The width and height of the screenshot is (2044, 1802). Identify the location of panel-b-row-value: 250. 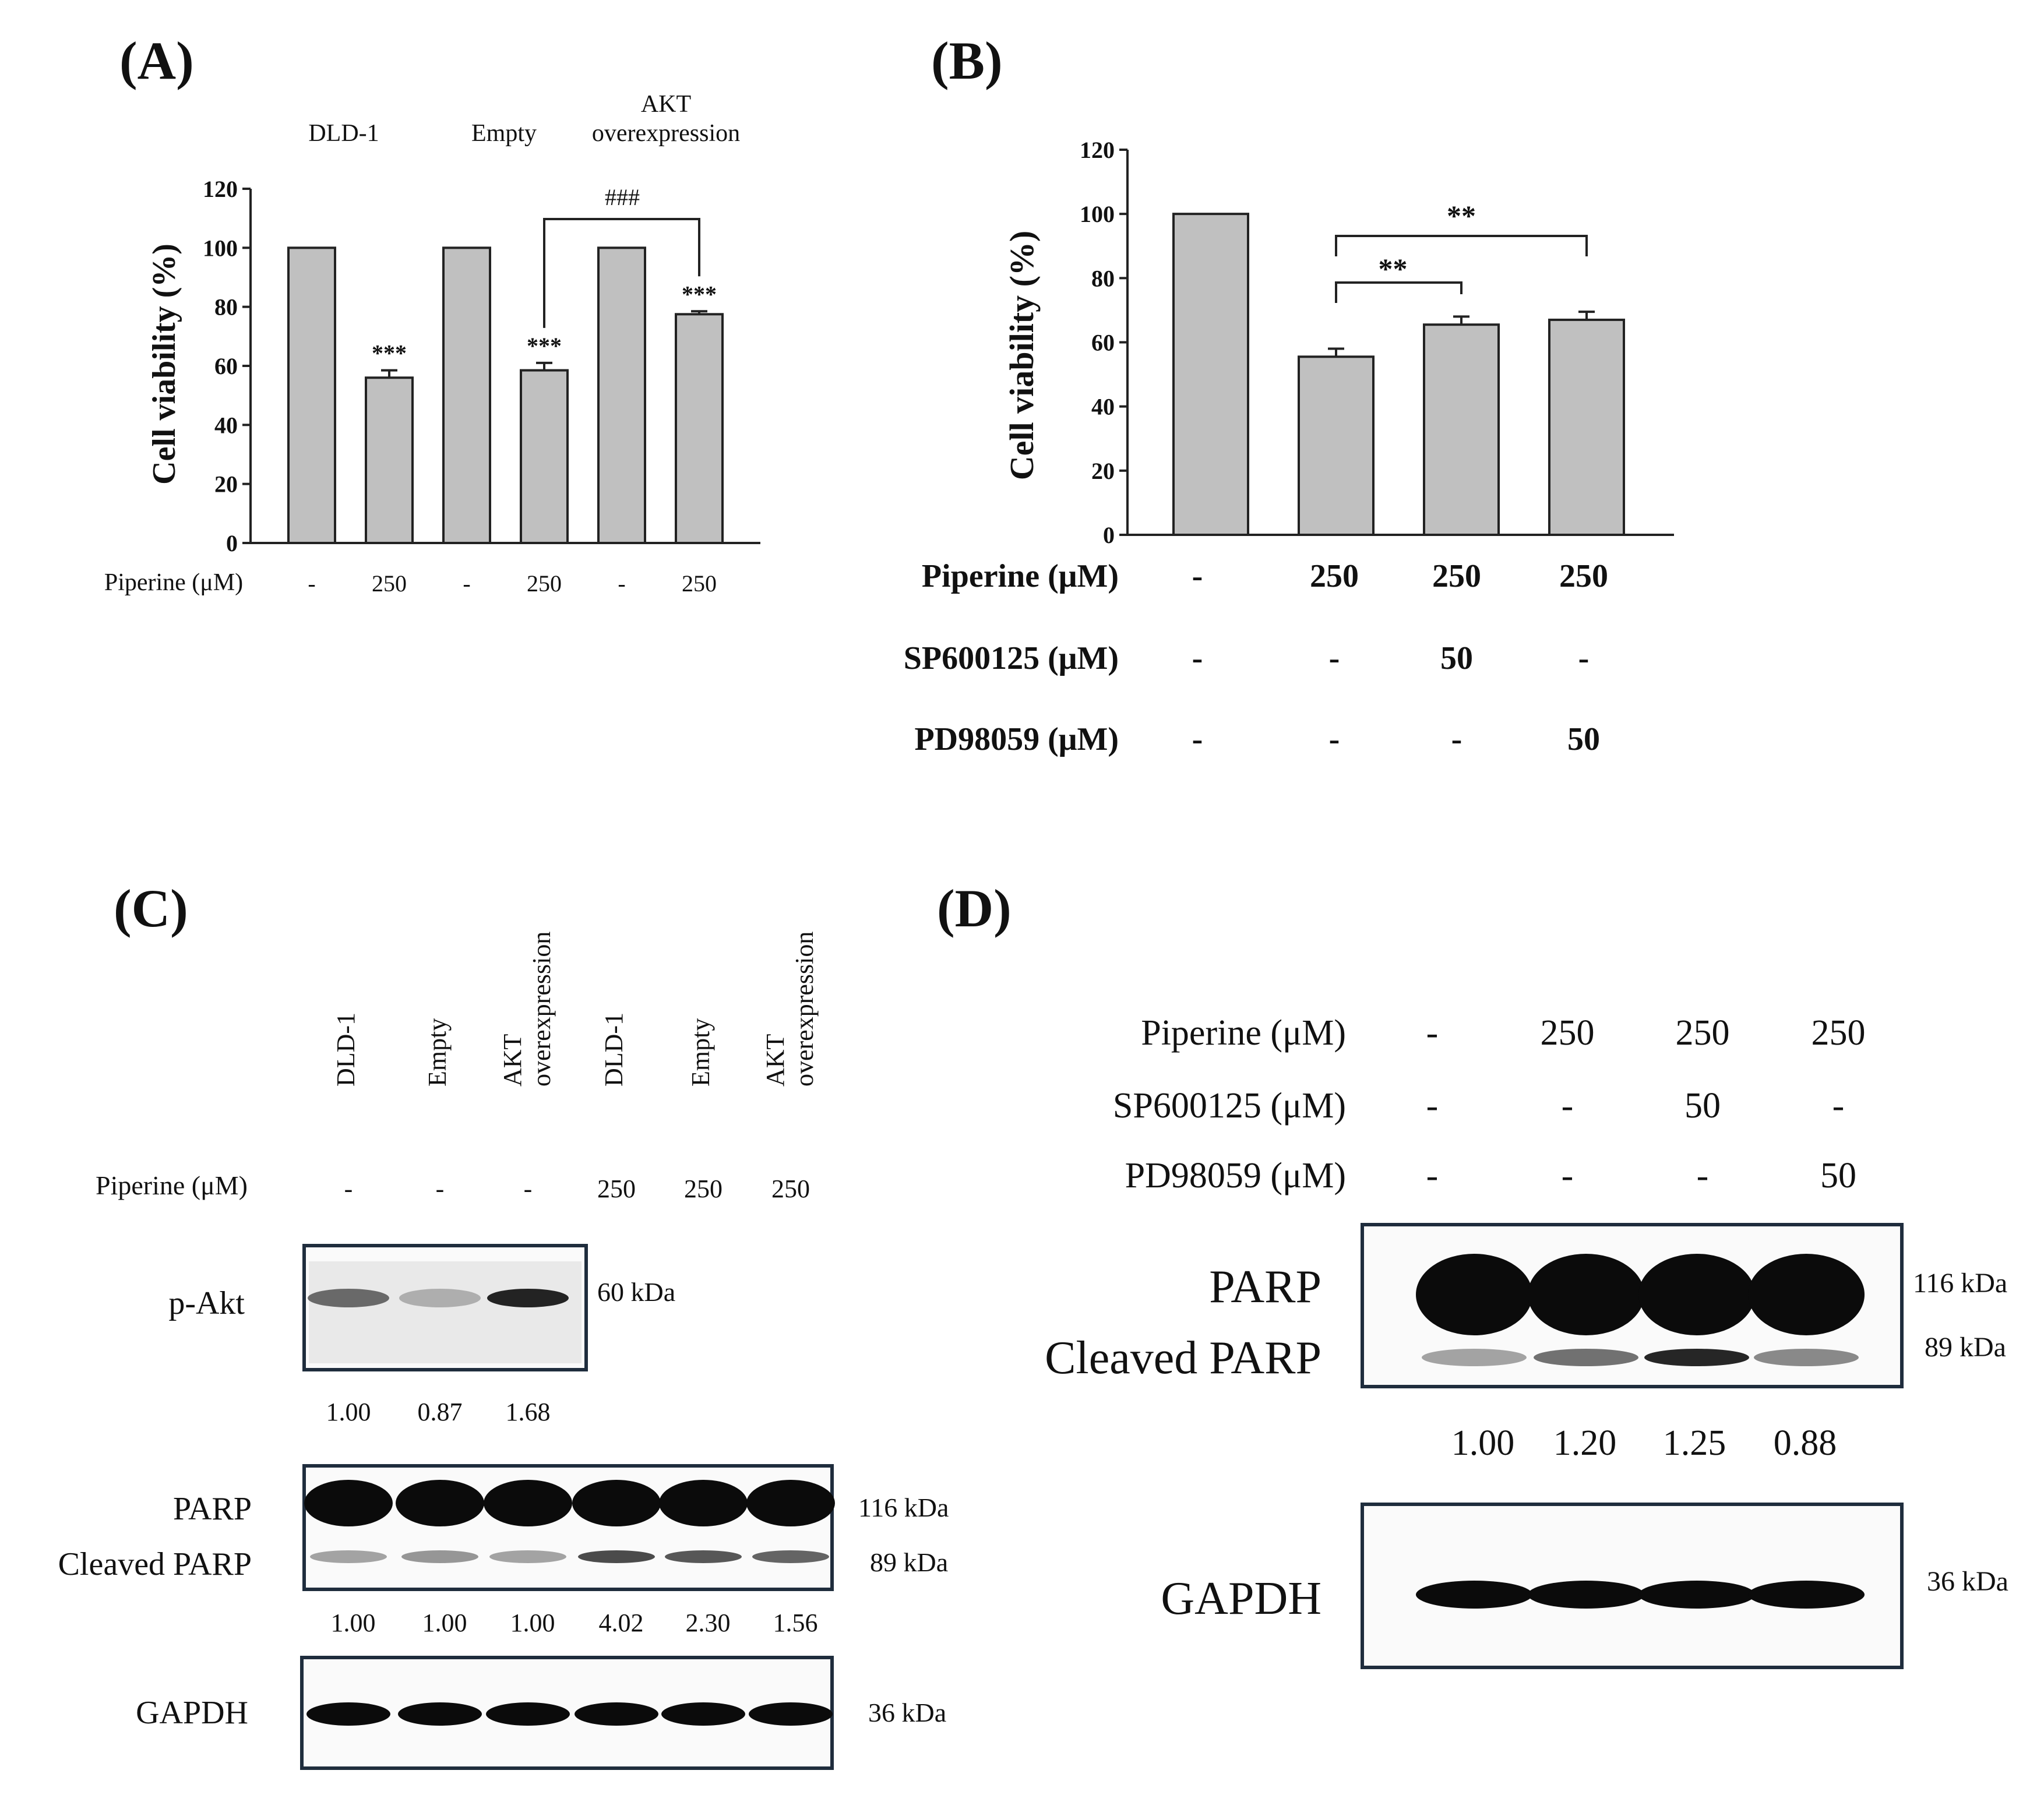
(1334, 576).